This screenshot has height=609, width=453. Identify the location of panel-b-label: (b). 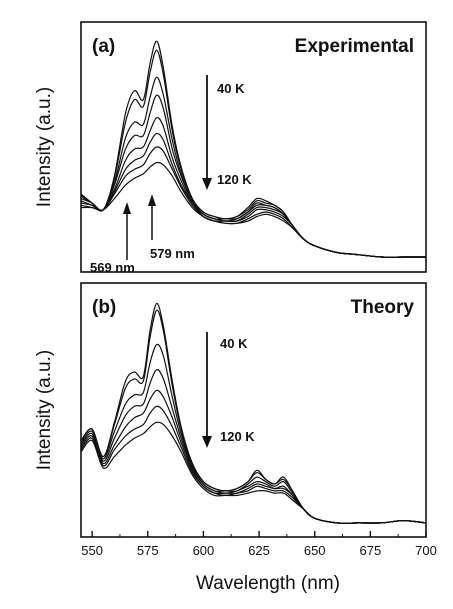
(104, 307).